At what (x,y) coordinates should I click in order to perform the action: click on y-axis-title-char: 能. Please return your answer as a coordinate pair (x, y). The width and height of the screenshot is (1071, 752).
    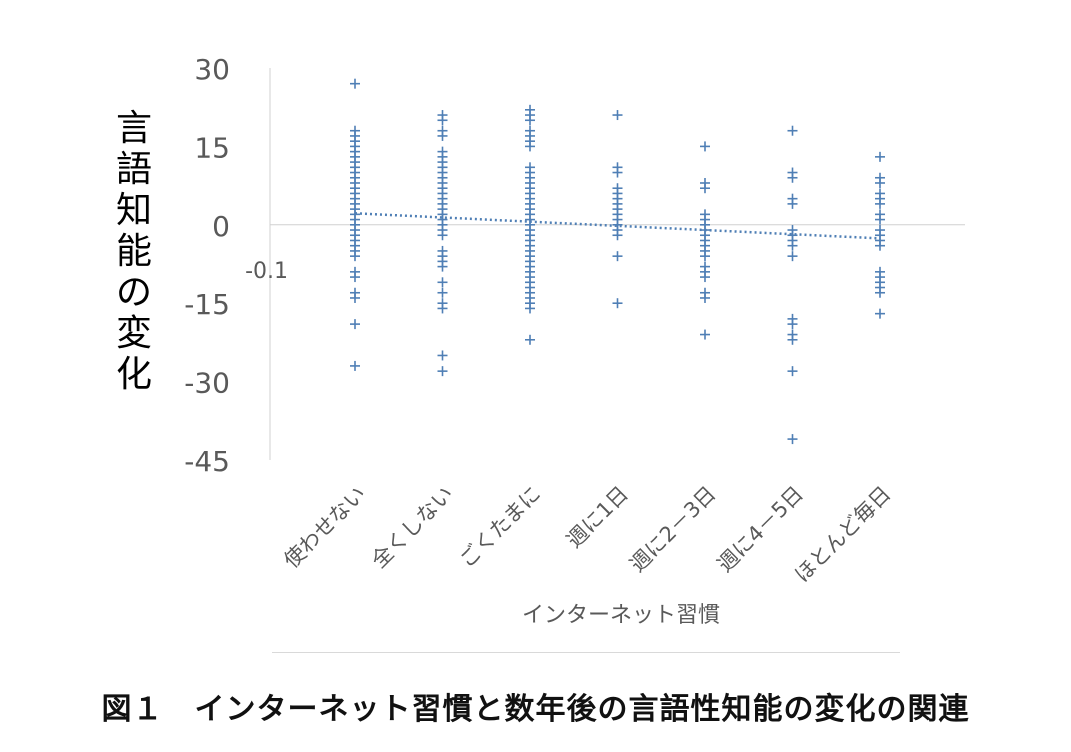
    Looking at the image, I should click on (133, 251).